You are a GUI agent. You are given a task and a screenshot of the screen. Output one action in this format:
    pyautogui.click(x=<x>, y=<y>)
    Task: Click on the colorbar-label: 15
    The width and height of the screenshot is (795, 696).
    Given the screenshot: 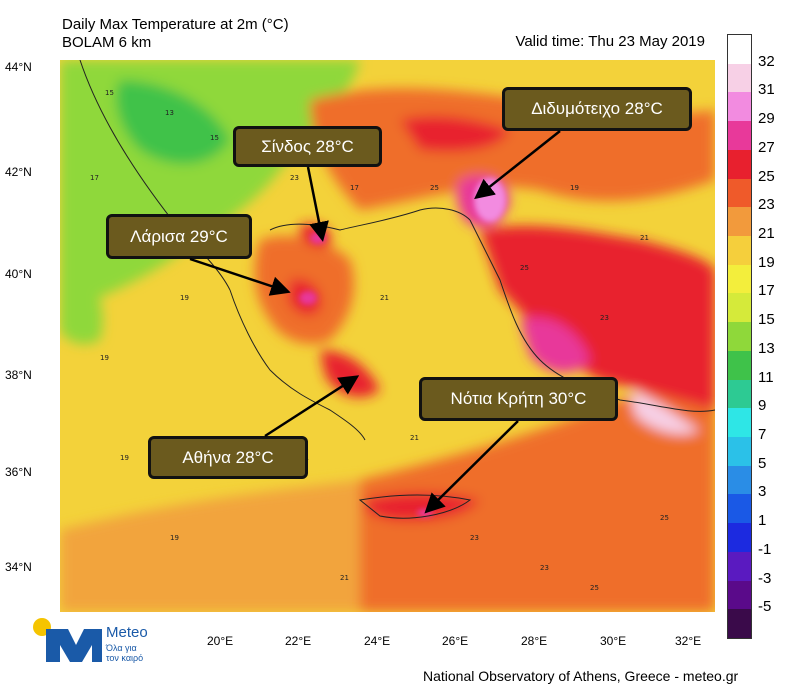 What is the action you would take?
    pyautogui.click(x=766, y=320)
    